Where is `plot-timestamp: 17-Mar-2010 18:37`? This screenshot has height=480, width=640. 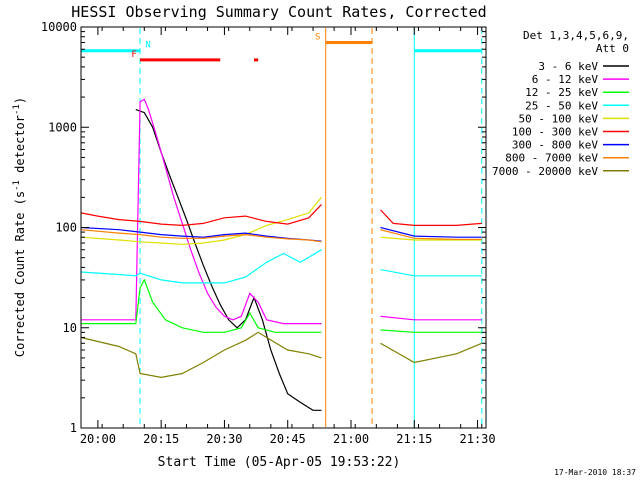
plot-timestamp: 17-Mar-2010 18:37 is located at coordinates (595, 472).